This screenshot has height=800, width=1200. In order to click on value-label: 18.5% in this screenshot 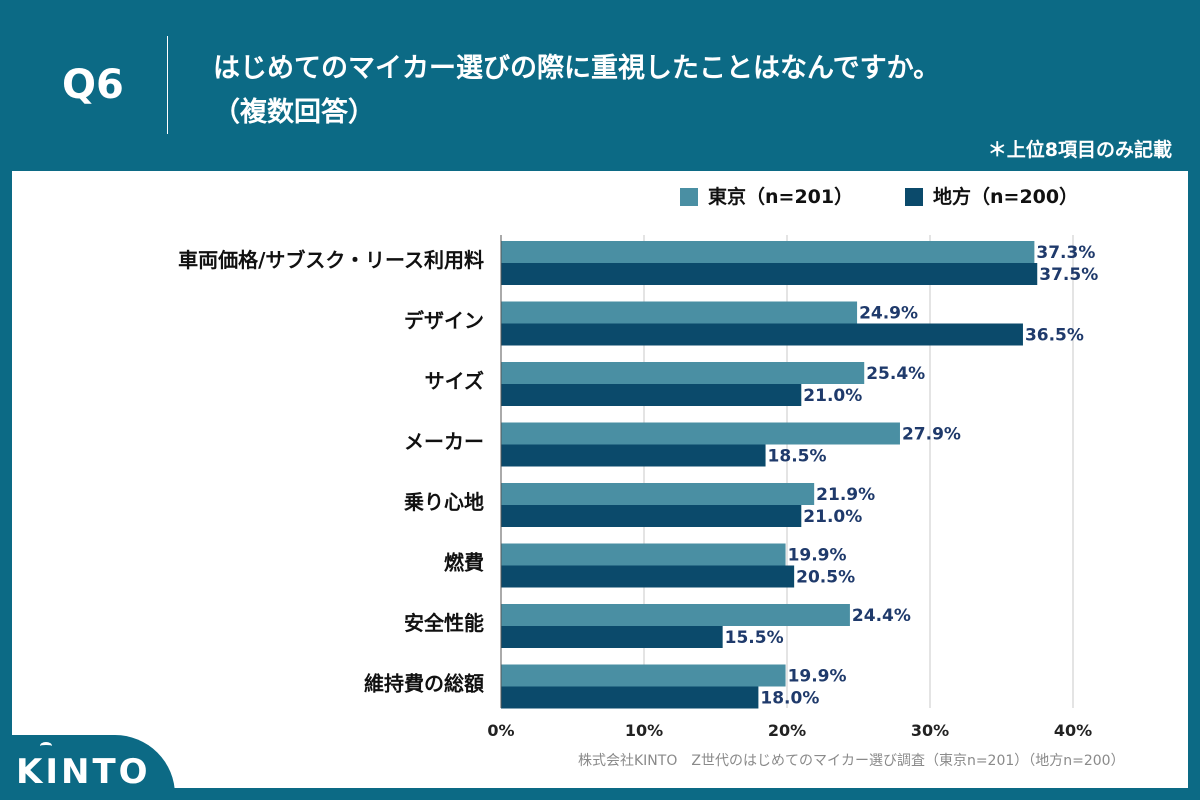, I will do `click(797, 457)`.